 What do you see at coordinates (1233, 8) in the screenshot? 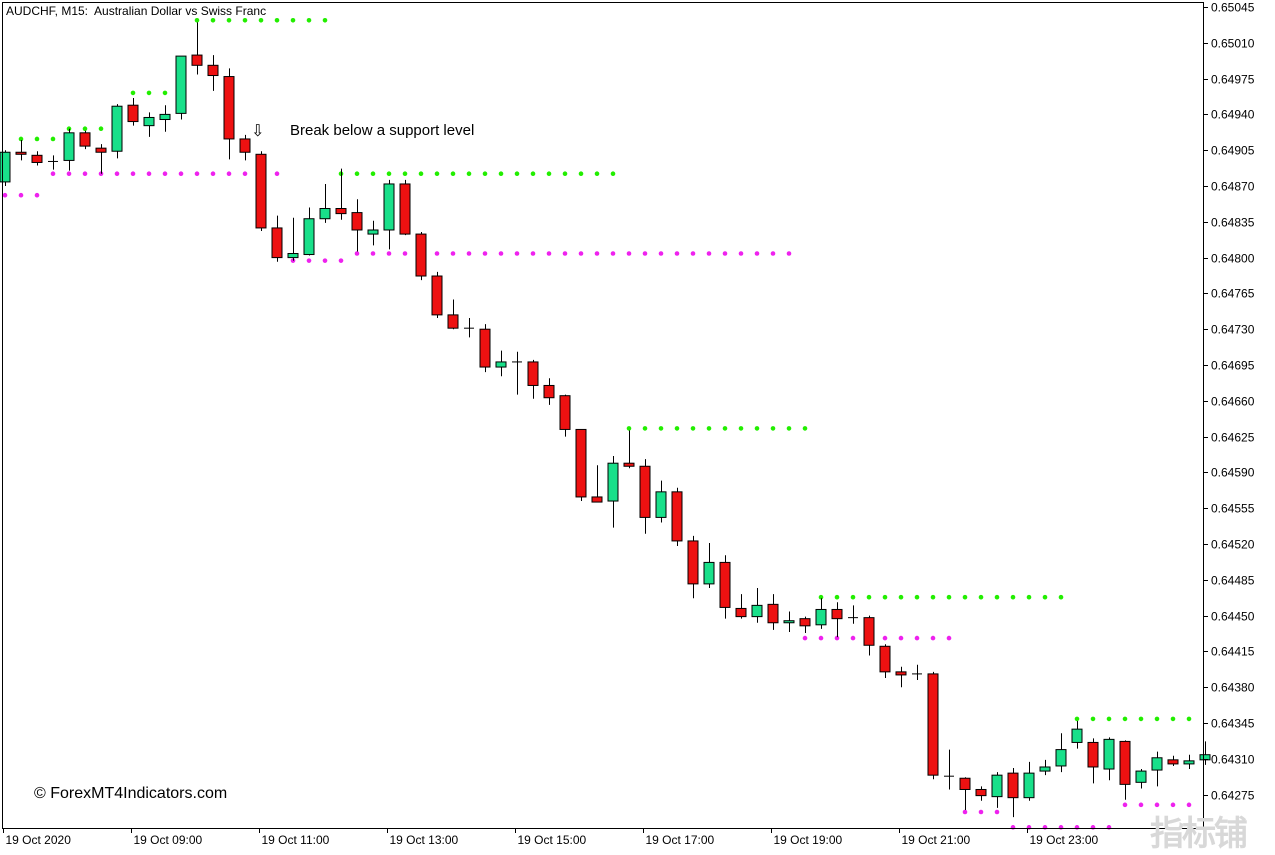
I see `y-tick-label: 0.65045` at bounding box center [1233, 8].